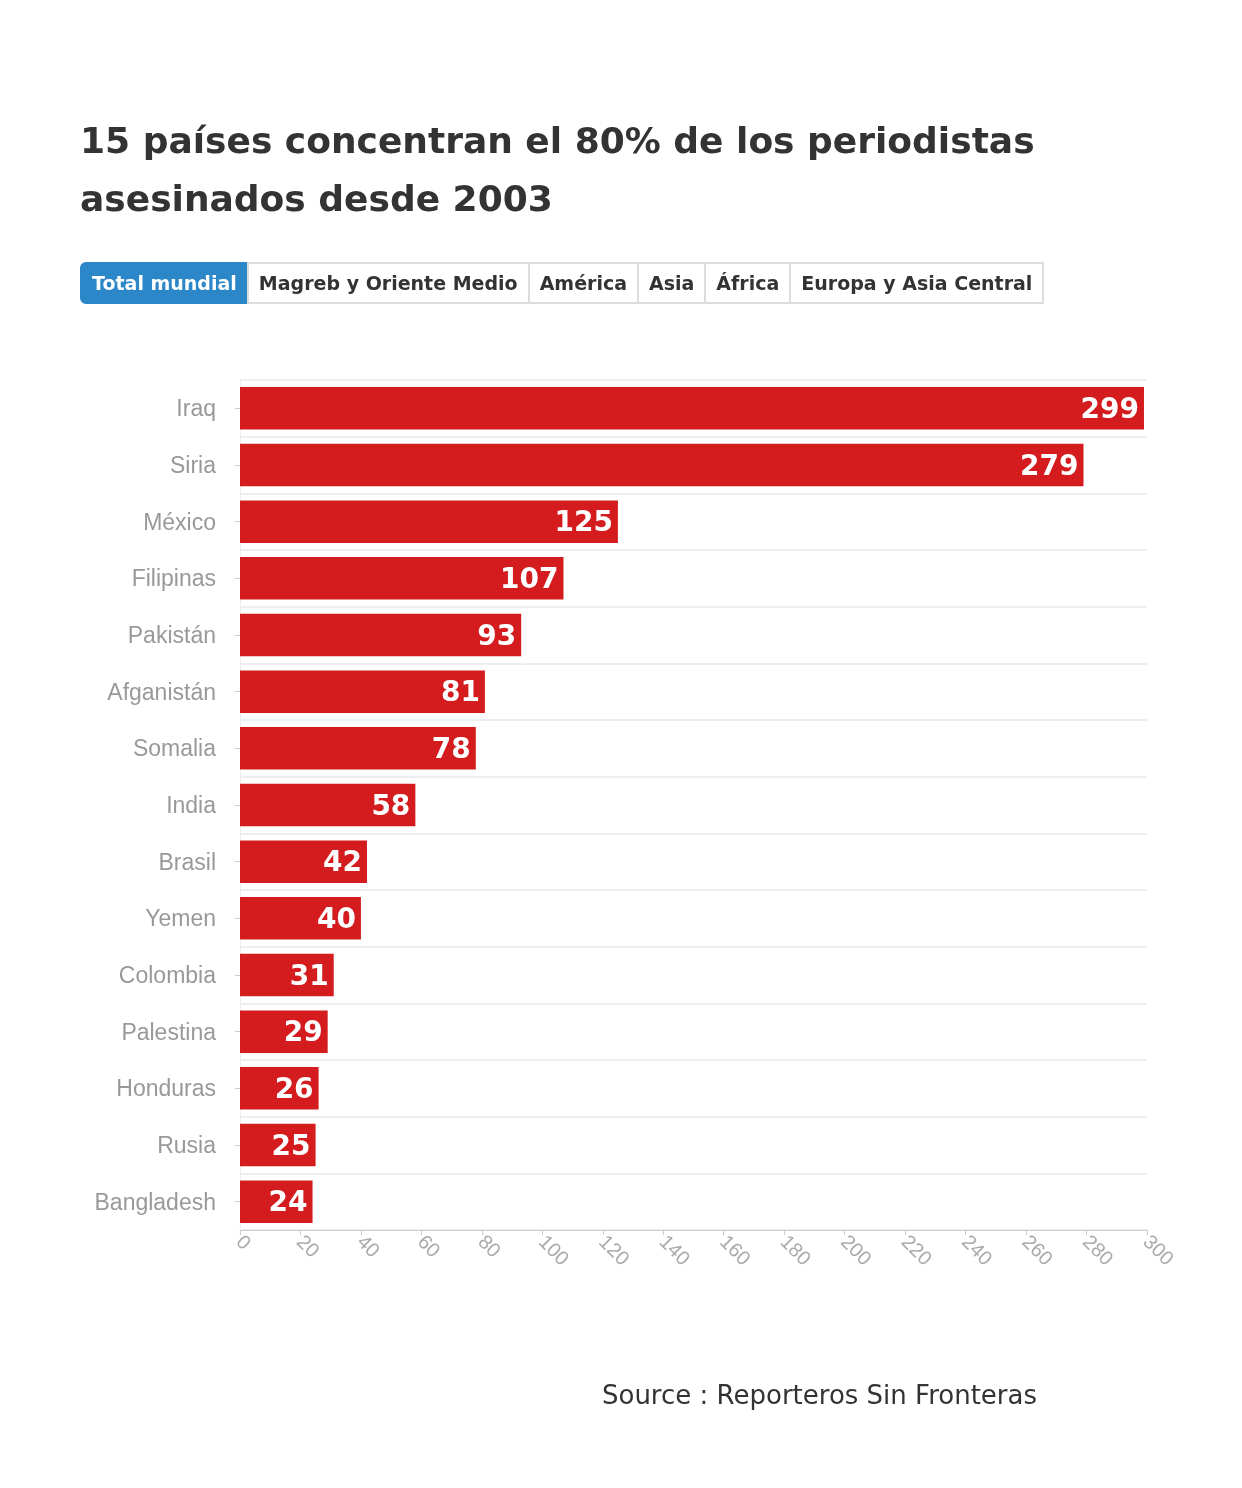 The width and height of the screenshot is (1242, 1488). I want to click on x-tick-label: 140, so click(675, 1250).